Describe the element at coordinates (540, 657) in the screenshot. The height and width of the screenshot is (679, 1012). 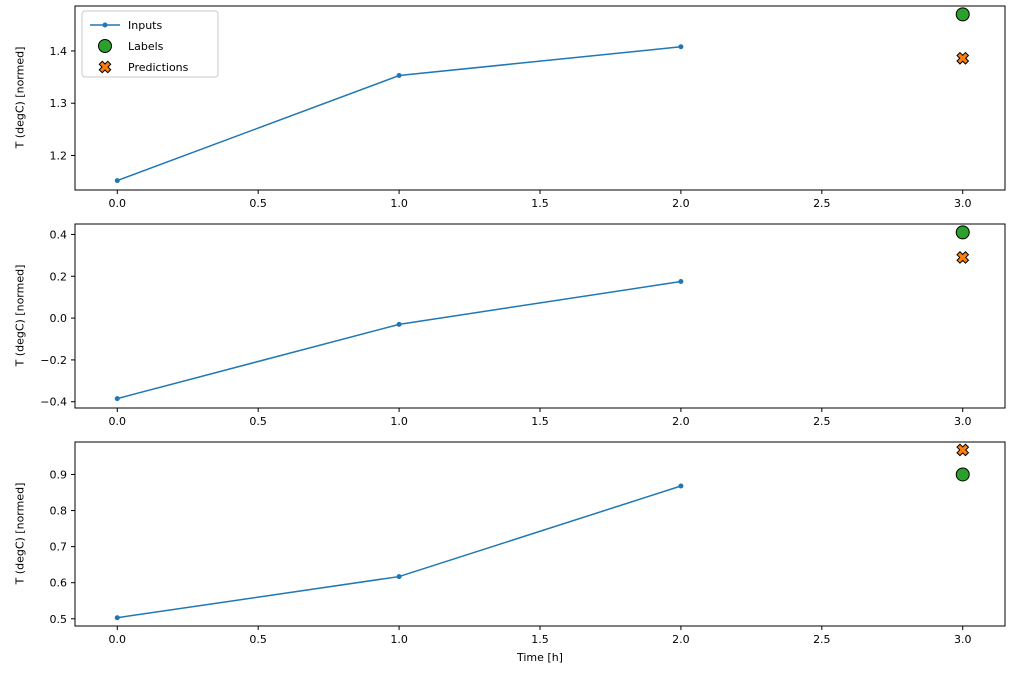
I see `x-axis-label: Time [h]` at that location.